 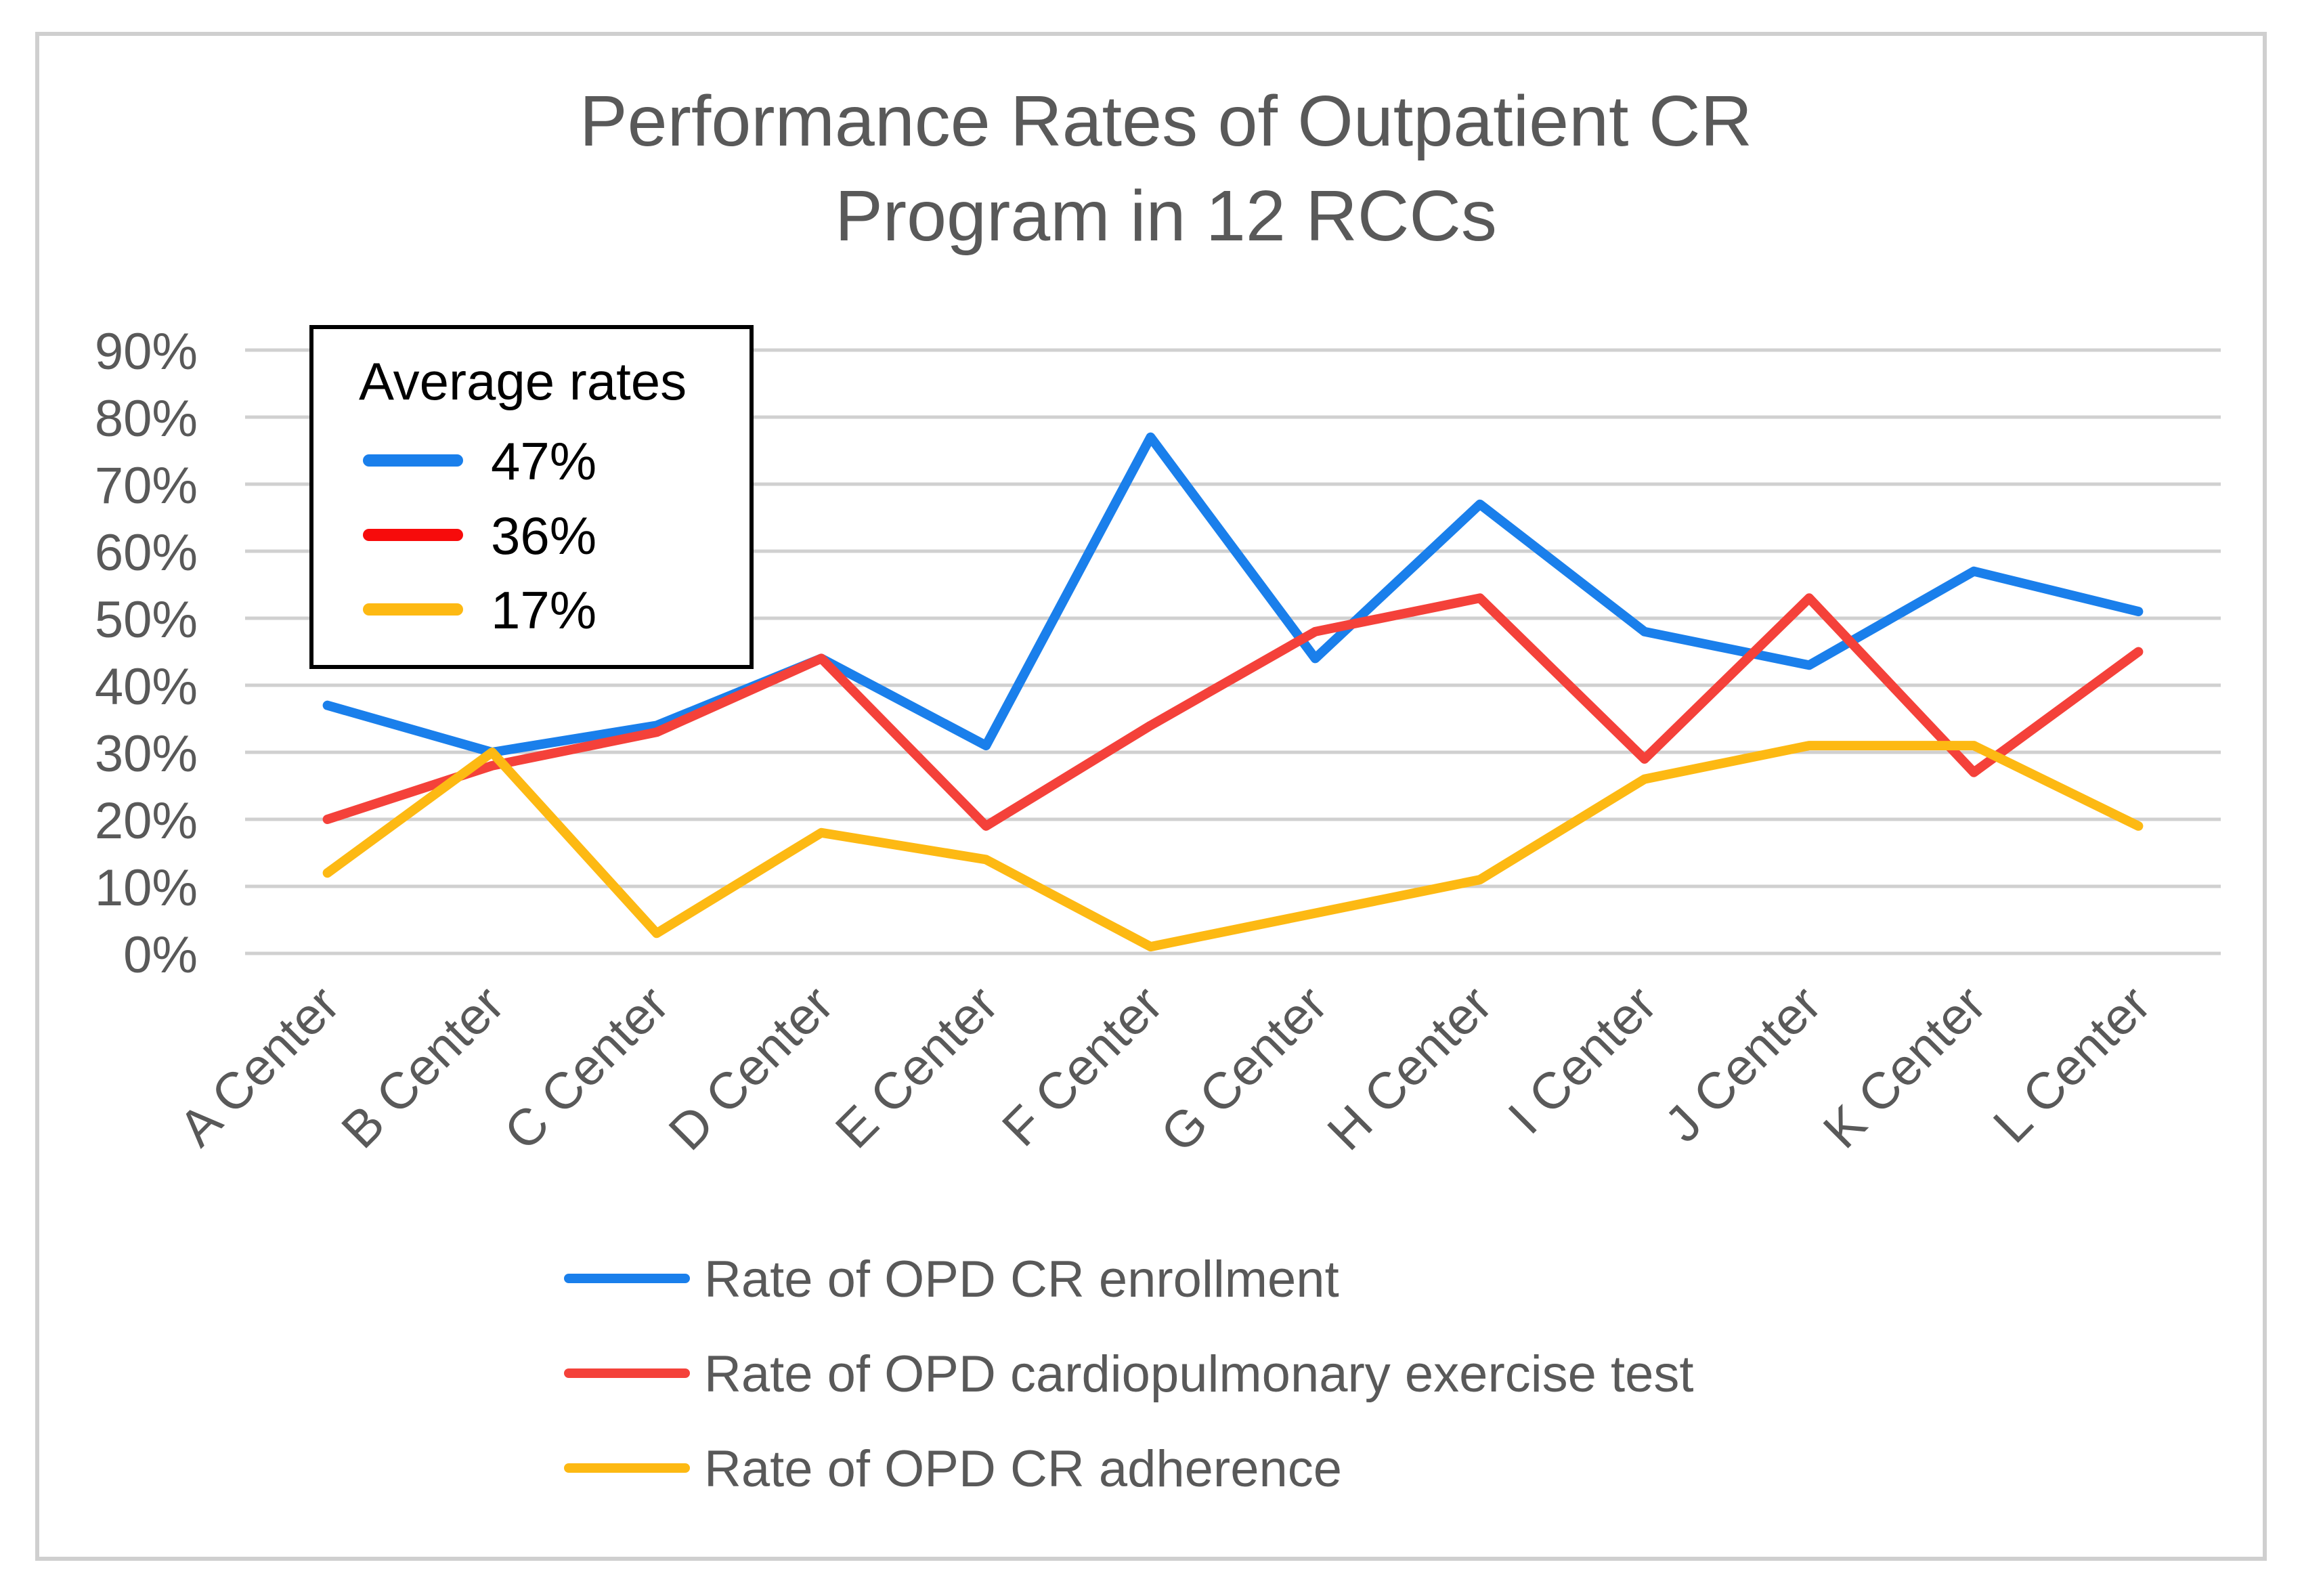 I want to click on legend-label: Rate of OPD CR adherence, so click(x=1023, y=1469).